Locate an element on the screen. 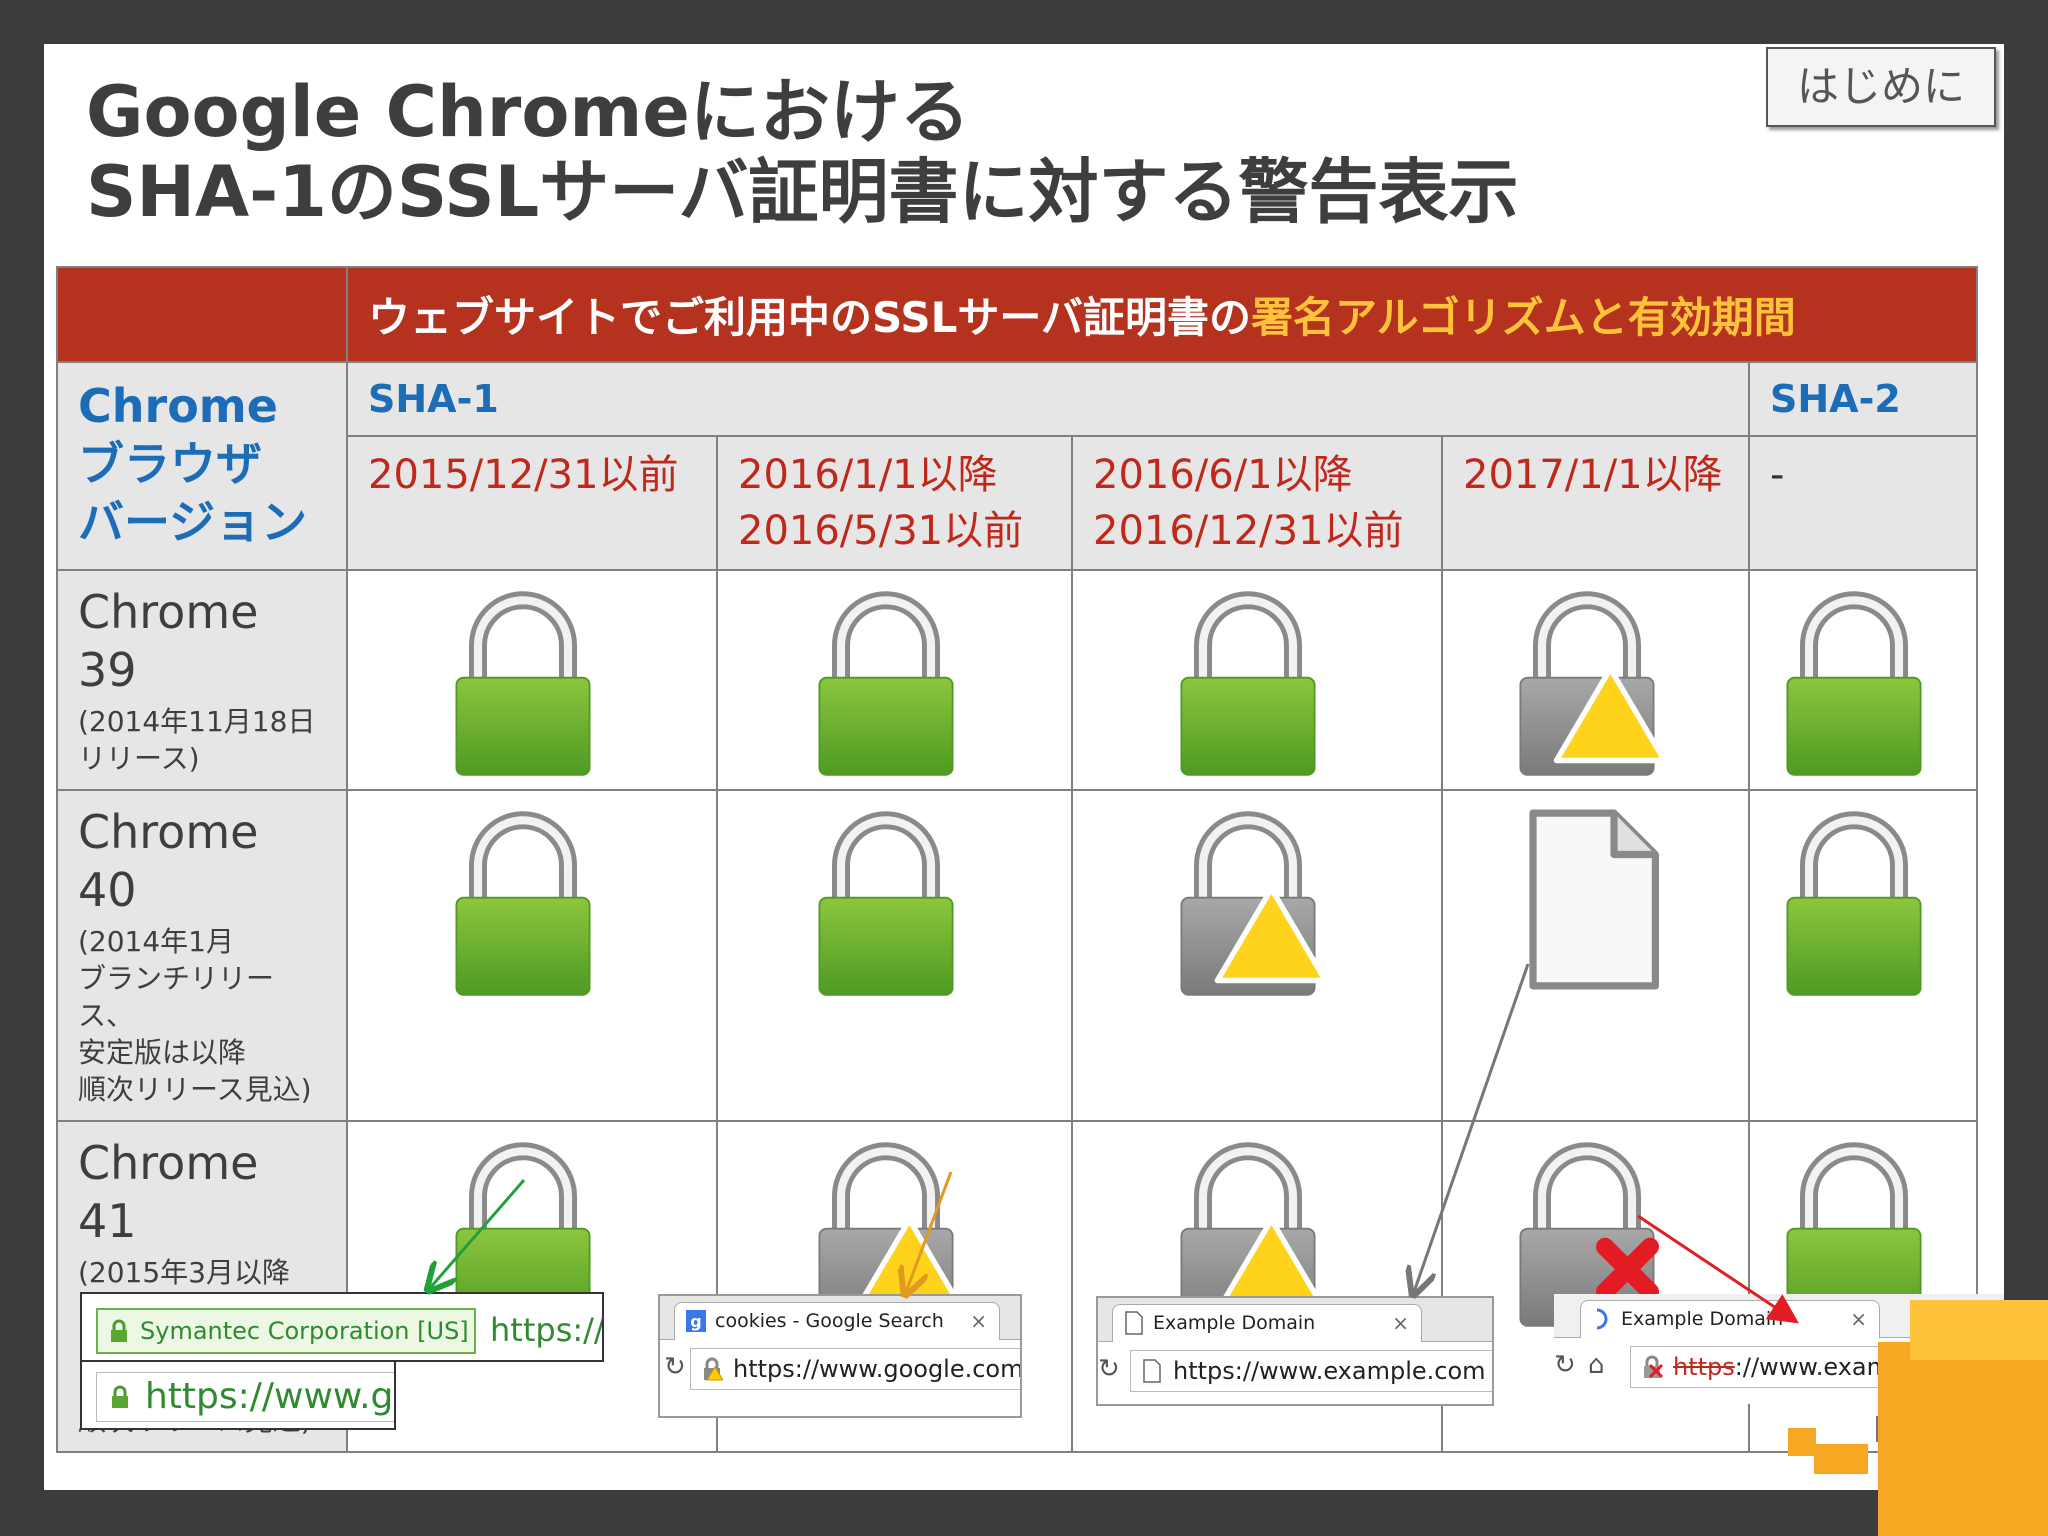 This screenshot has width=2048, height=1536. secure-url-field: https://www.g is located at coordinates (245, 1397).